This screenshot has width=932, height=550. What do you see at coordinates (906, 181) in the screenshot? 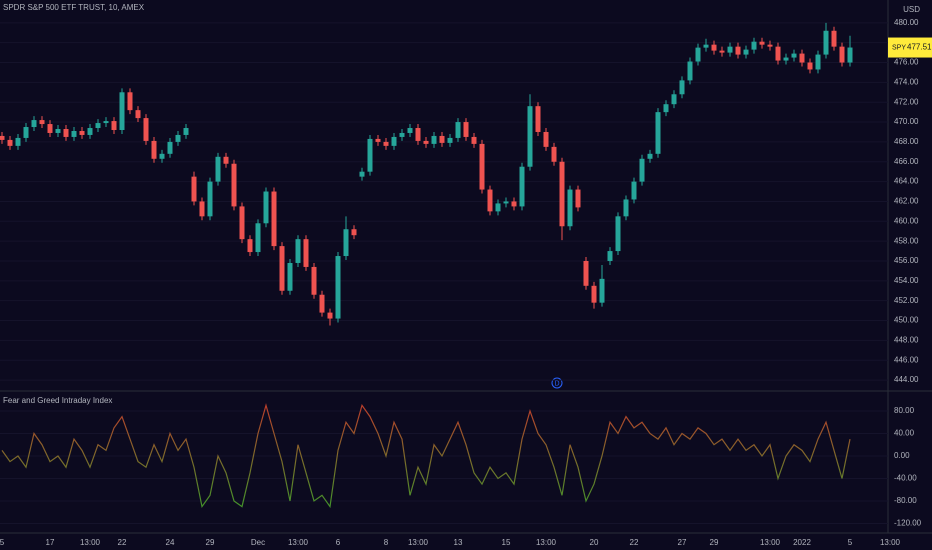
I see `y-tick-label: 464.00` at bounding box center [906, 181].